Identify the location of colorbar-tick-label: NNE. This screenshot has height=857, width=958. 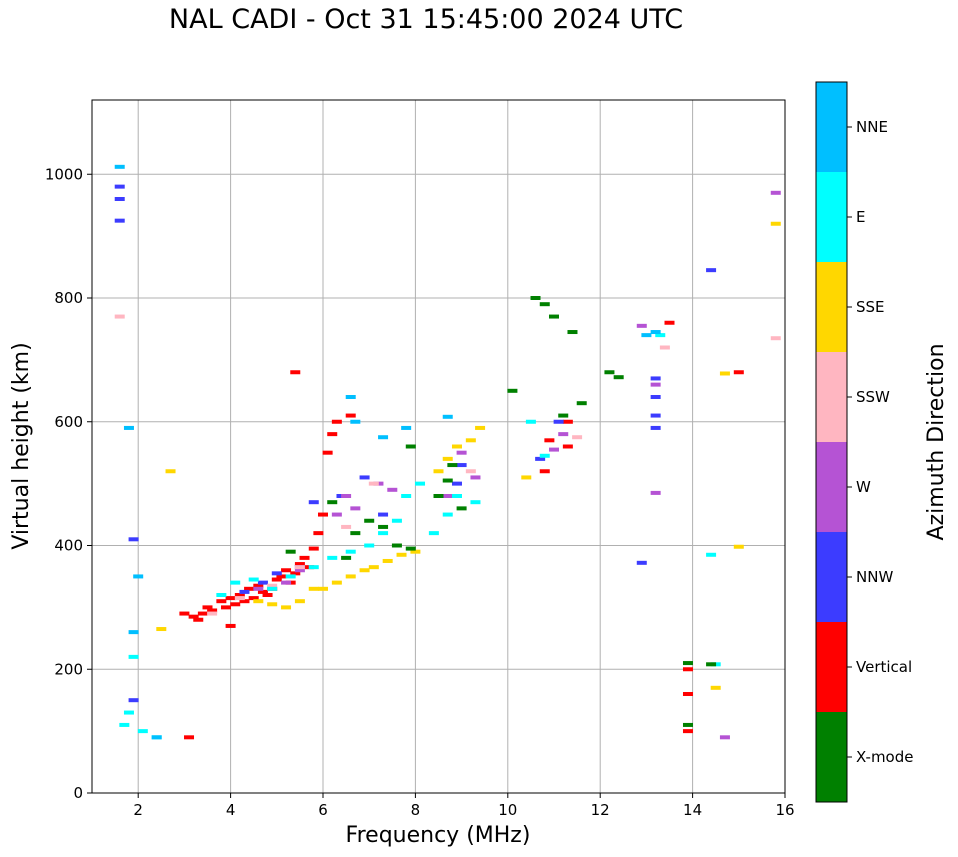
(872, 127).